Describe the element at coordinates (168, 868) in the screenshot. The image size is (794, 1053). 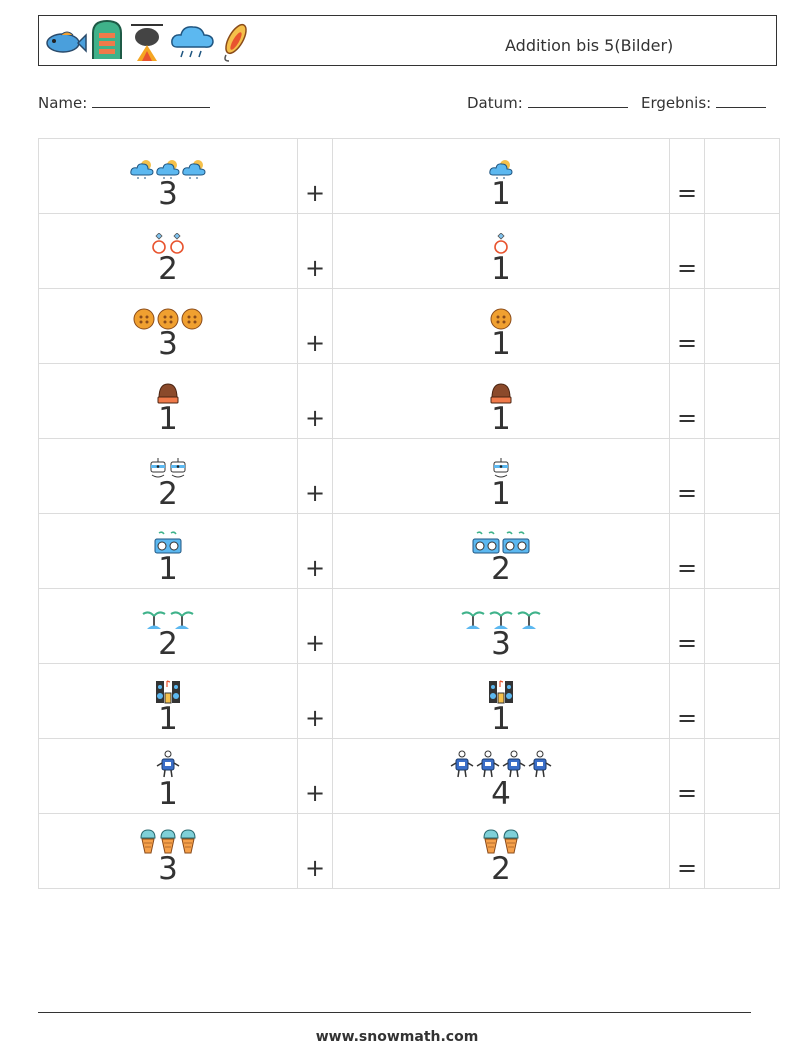
I see `addend-a-number: 3` at that location.